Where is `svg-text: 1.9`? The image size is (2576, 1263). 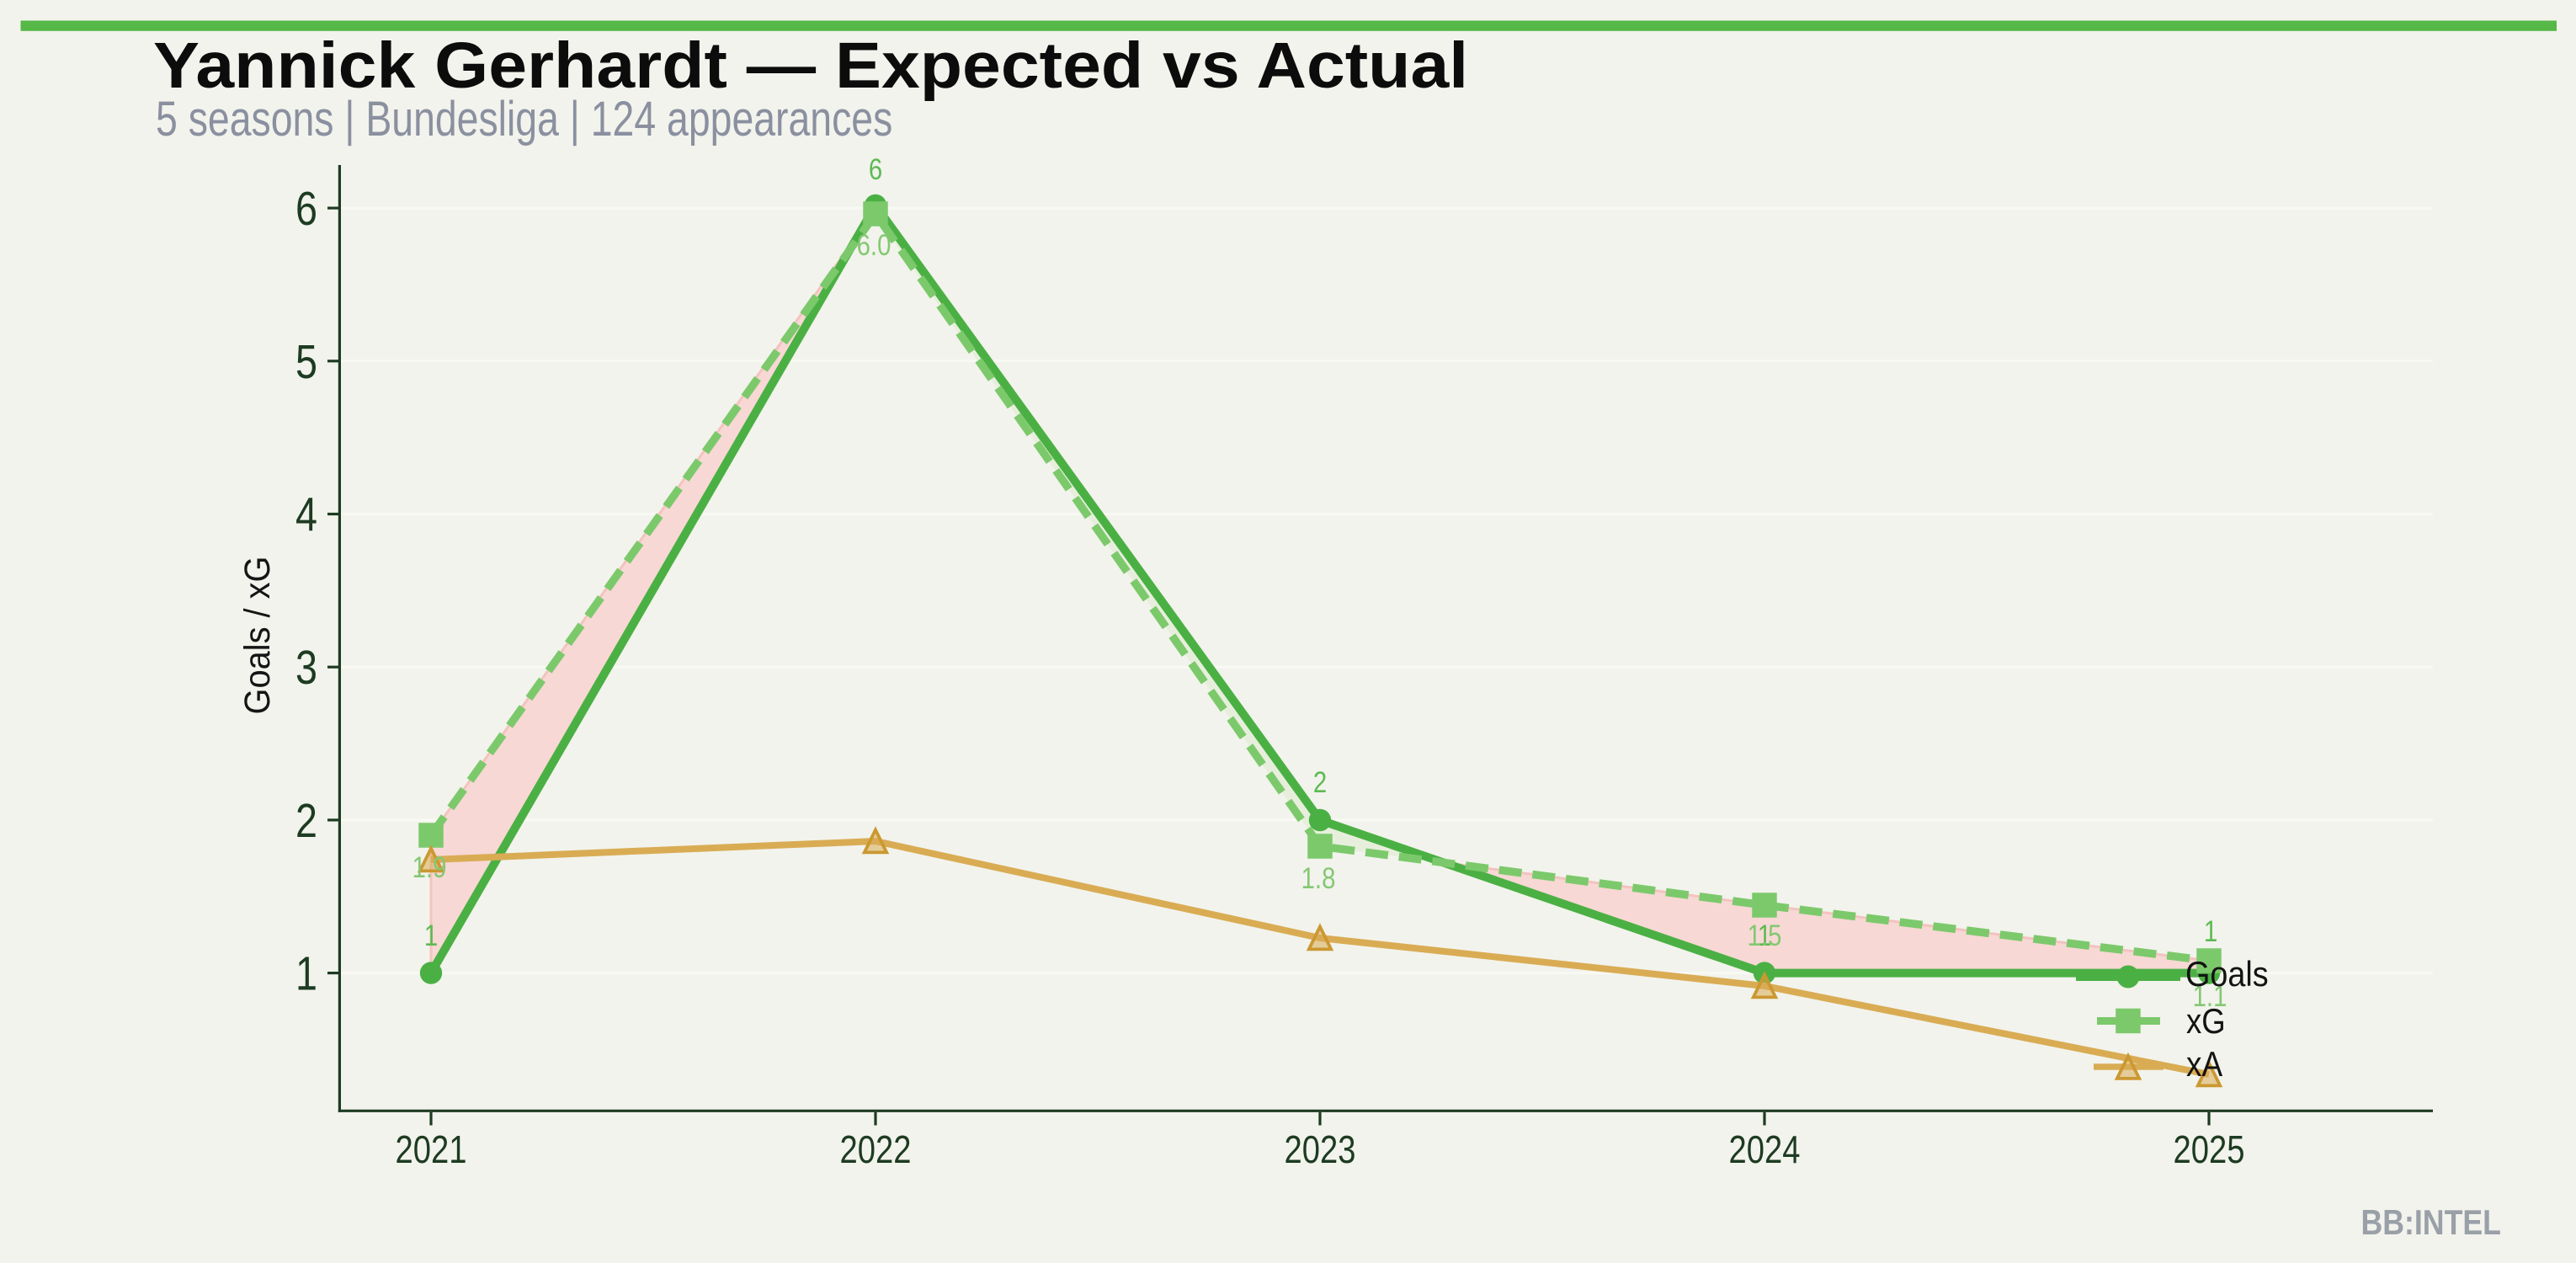 svg-text: 1.9 is located at coordinates (430, 867).